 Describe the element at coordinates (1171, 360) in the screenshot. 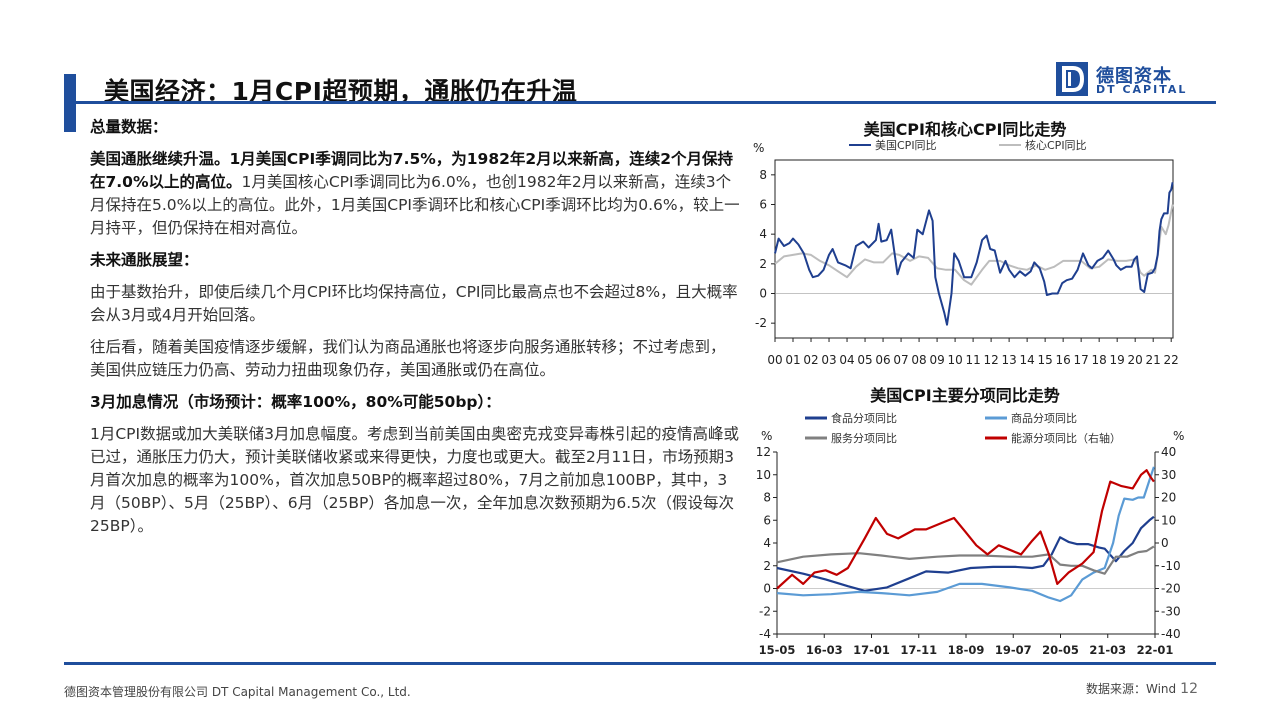

I see `chart1-x-tick-label: 22` at that location.